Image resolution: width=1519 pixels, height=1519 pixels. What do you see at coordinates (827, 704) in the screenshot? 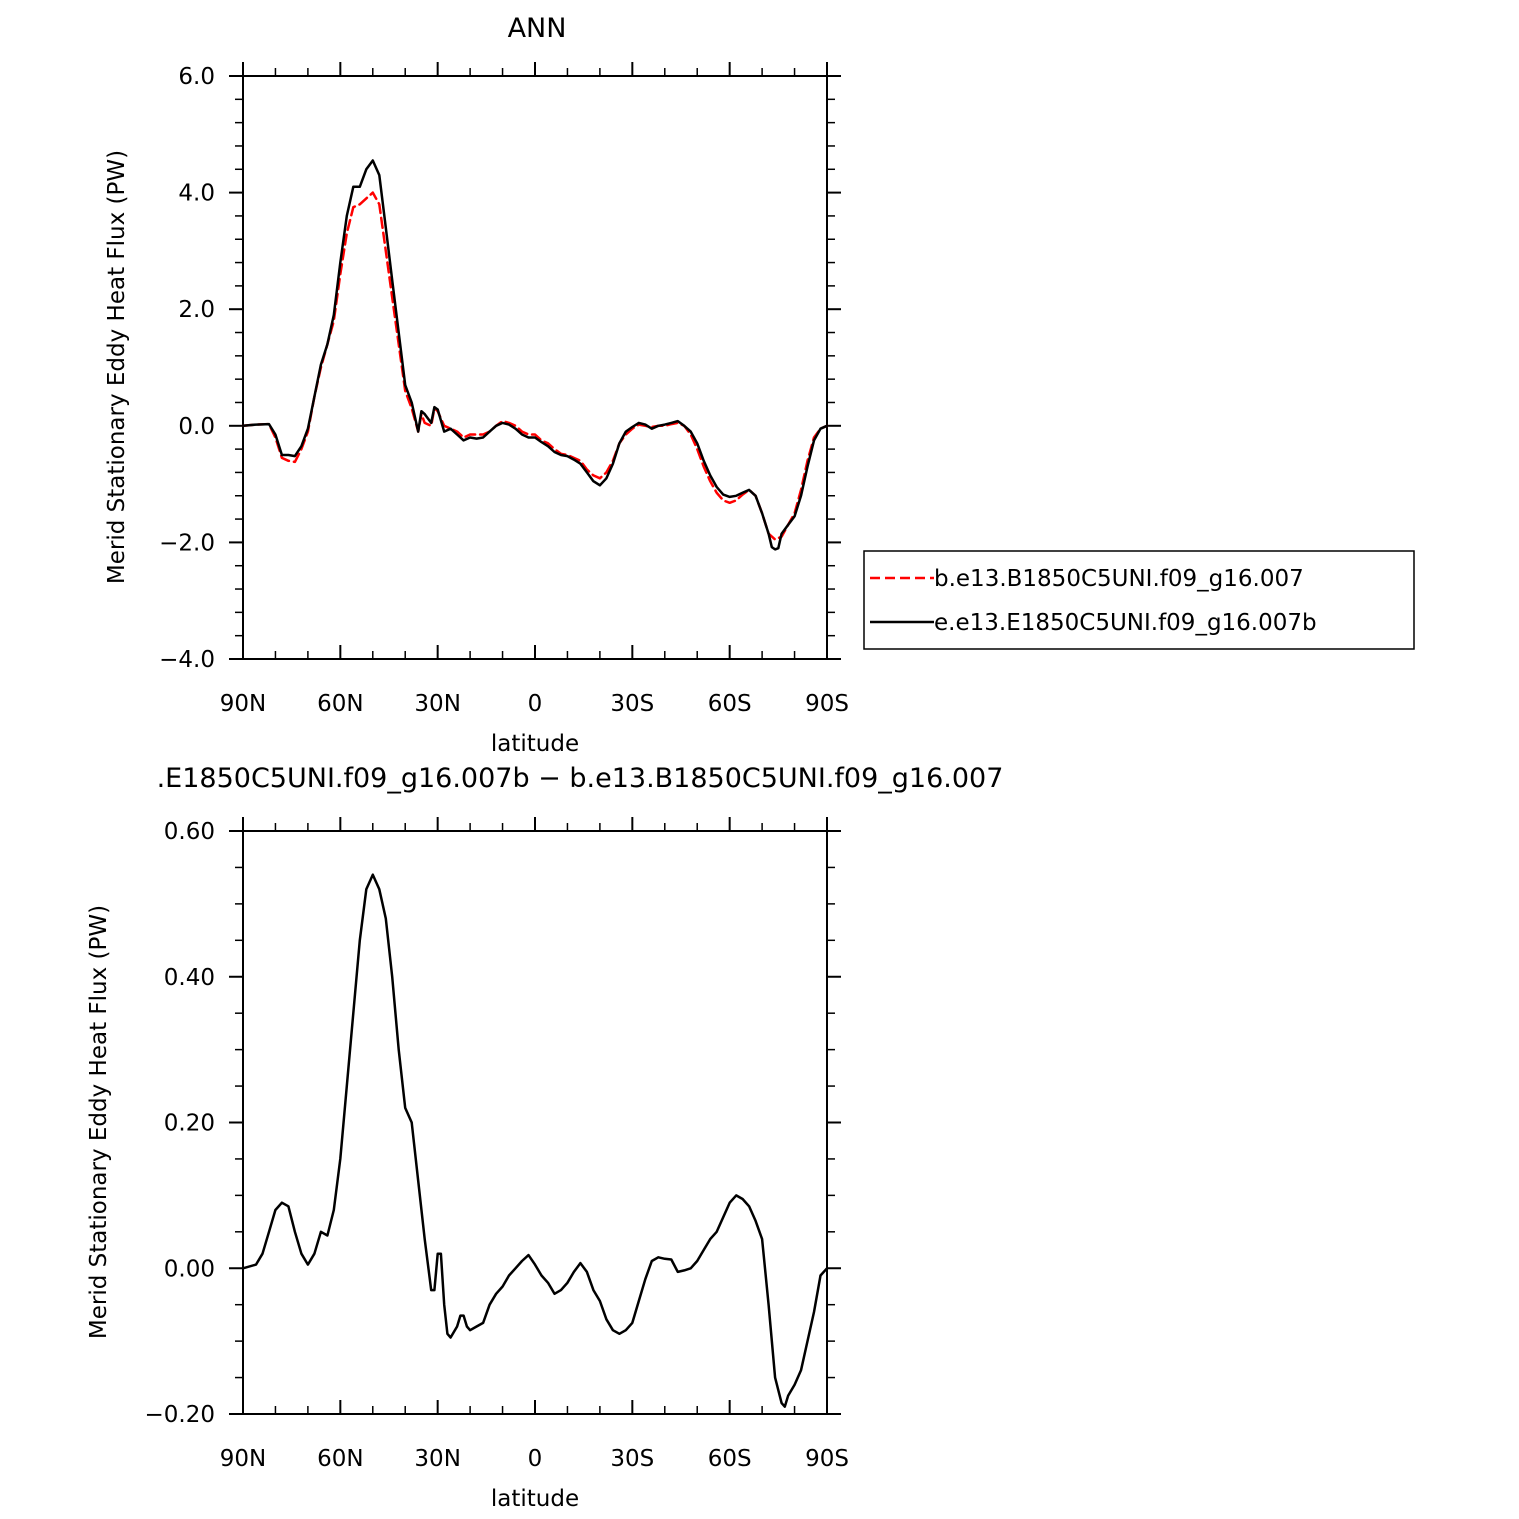
I see `top-x-tick-label: 90S` at bounding box center [827, 704].